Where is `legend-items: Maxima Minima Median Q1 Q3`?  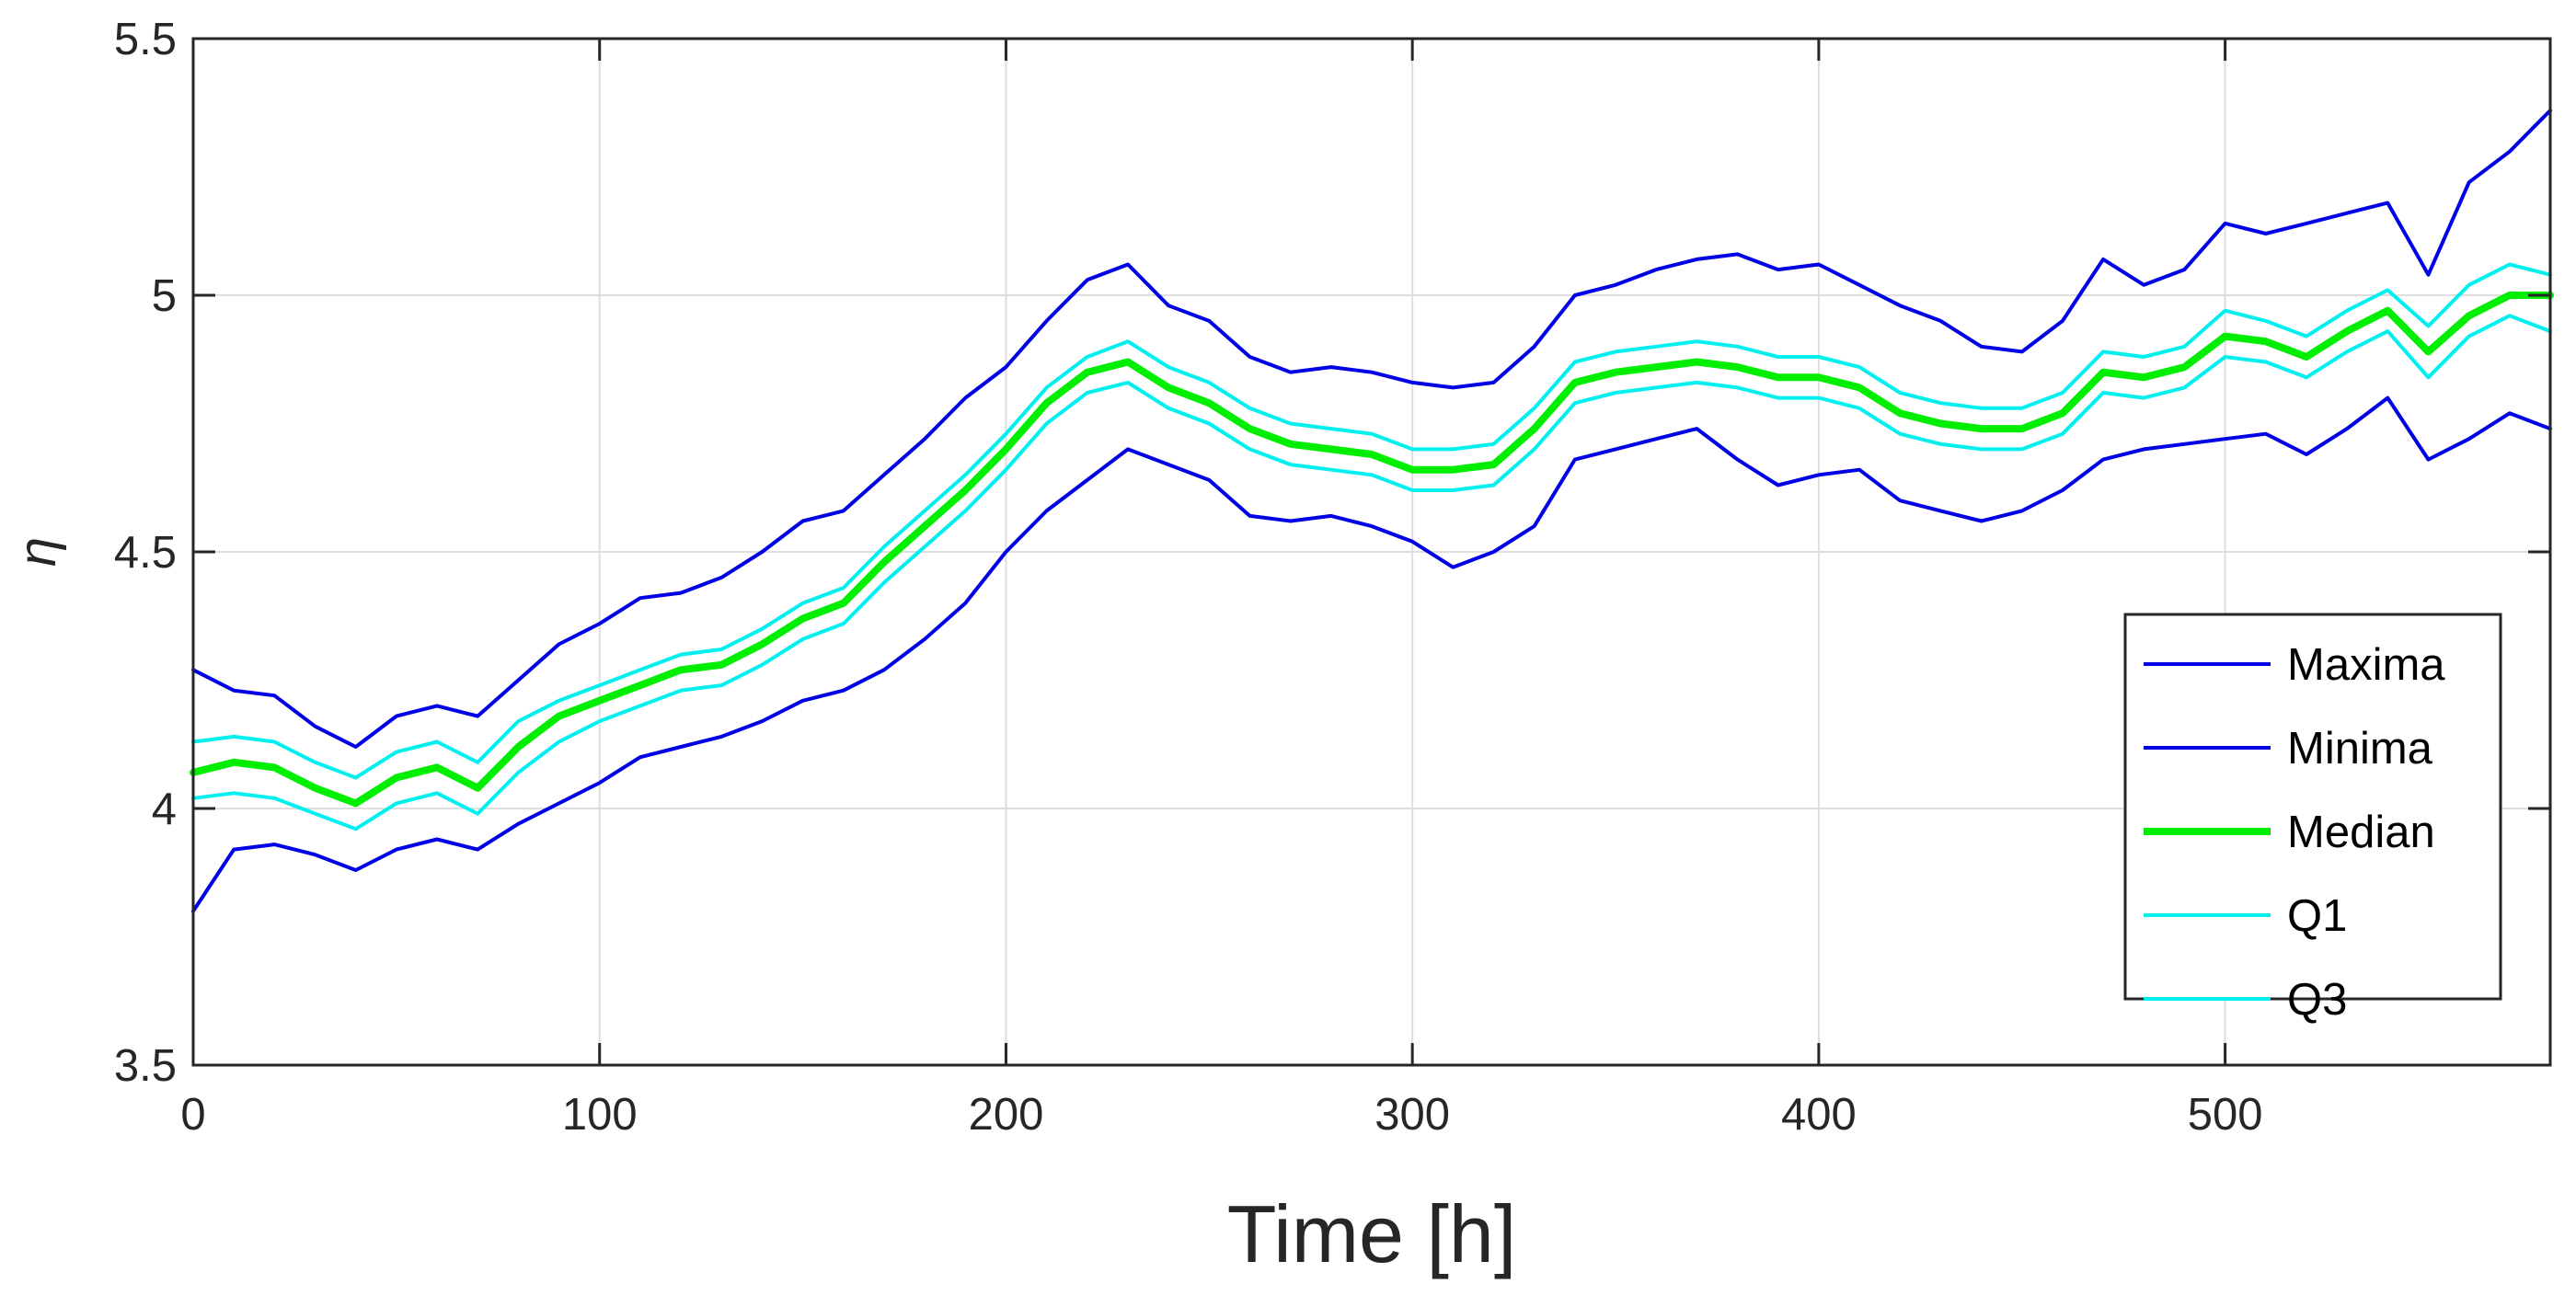
legend-items: Maxima Minima Median Q1 Q3 is located at coordinates (2294, 832).